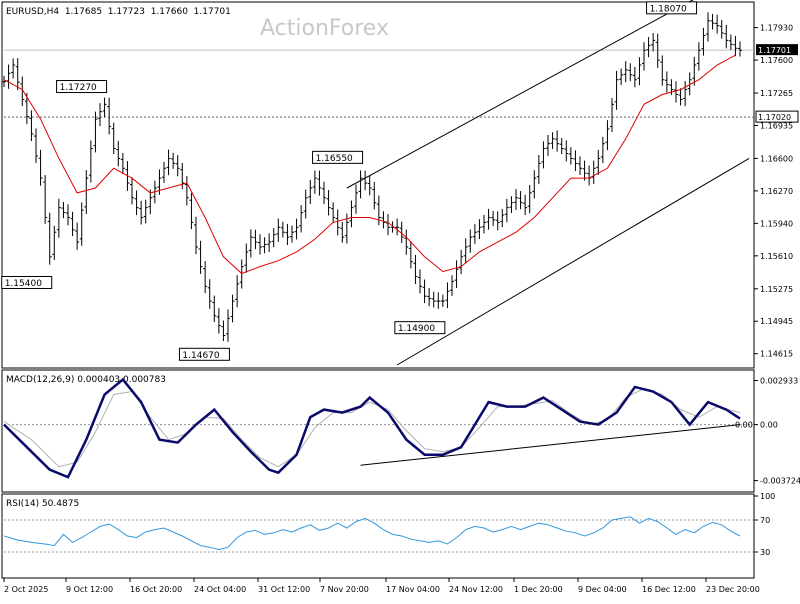 The height and width of the screenshot is (604, 800). I want to click on reference-price-badge, so click(777, 116).